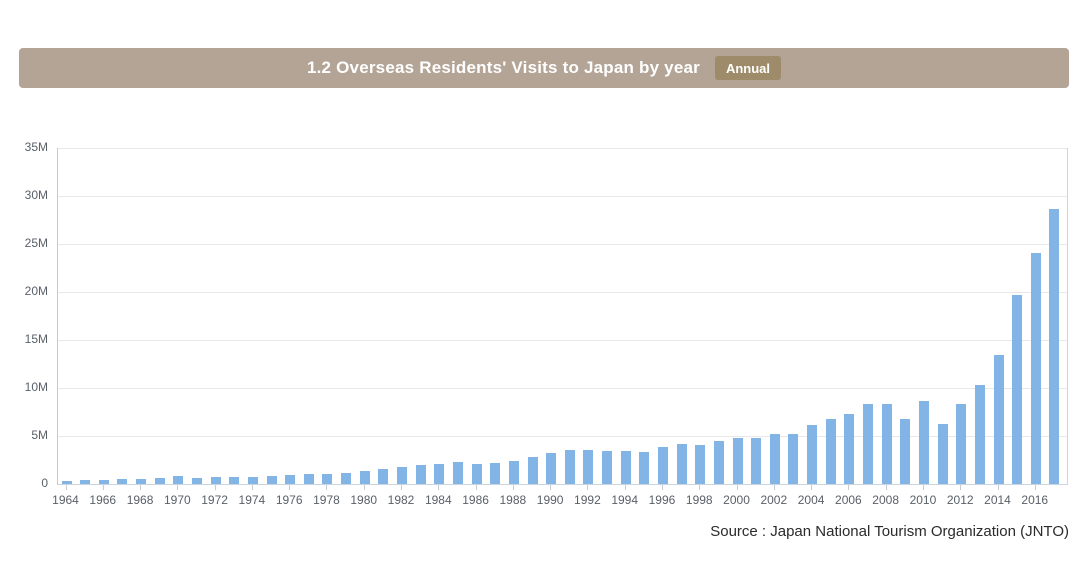  What do you see at coordinates (923, 442) in the screenshot?
I see `bar-2010` at bounding box center [923, 442].